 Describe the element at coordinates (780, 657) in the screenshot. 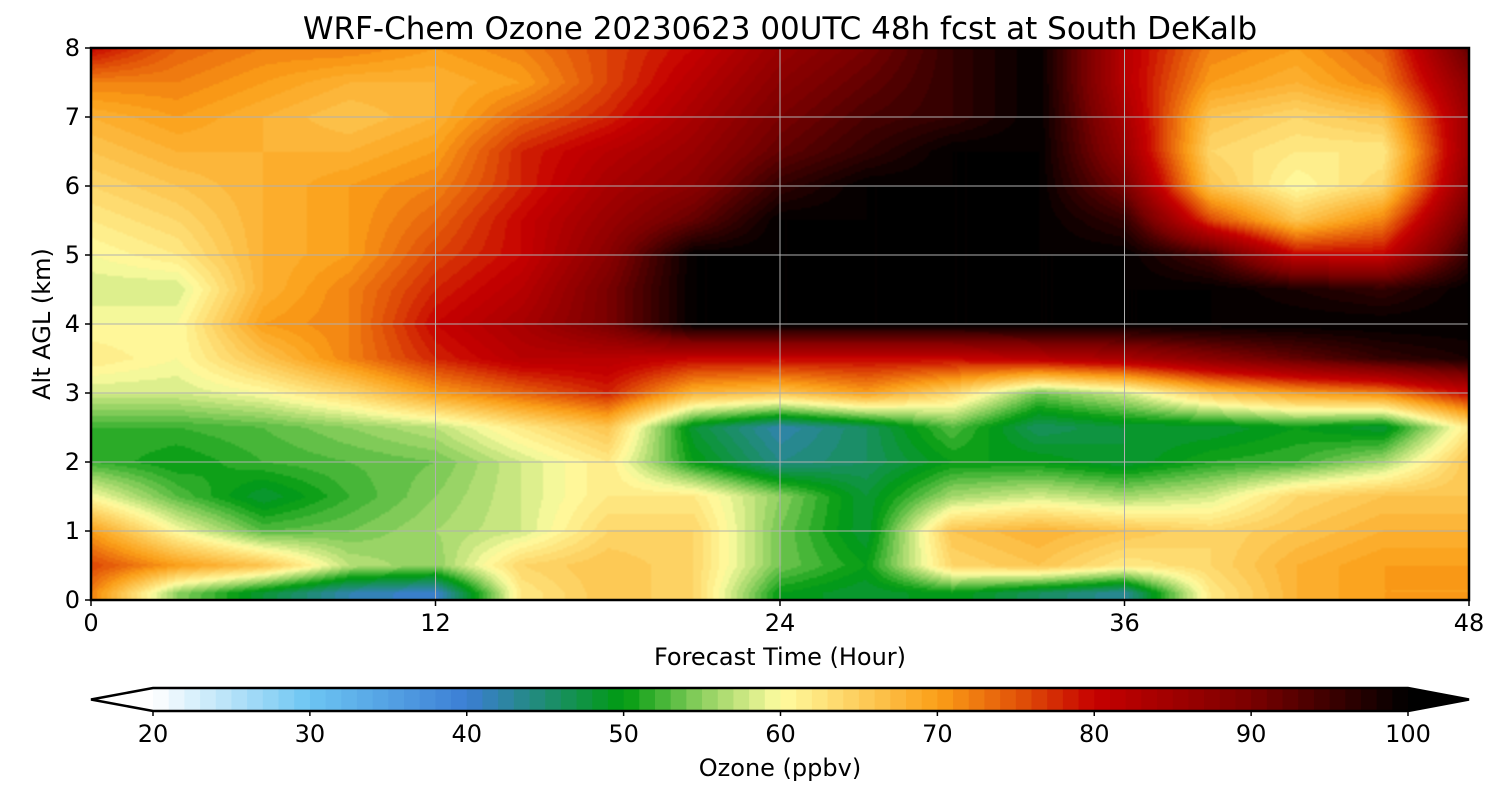

I see `x-axis-label: Forecast Time (Hour)` at that location.